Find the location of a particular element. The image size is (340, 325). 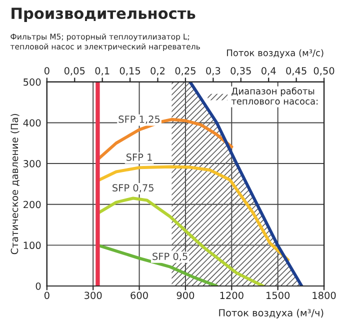

series-label: SFP 1 is located at coordinates (139, 157).